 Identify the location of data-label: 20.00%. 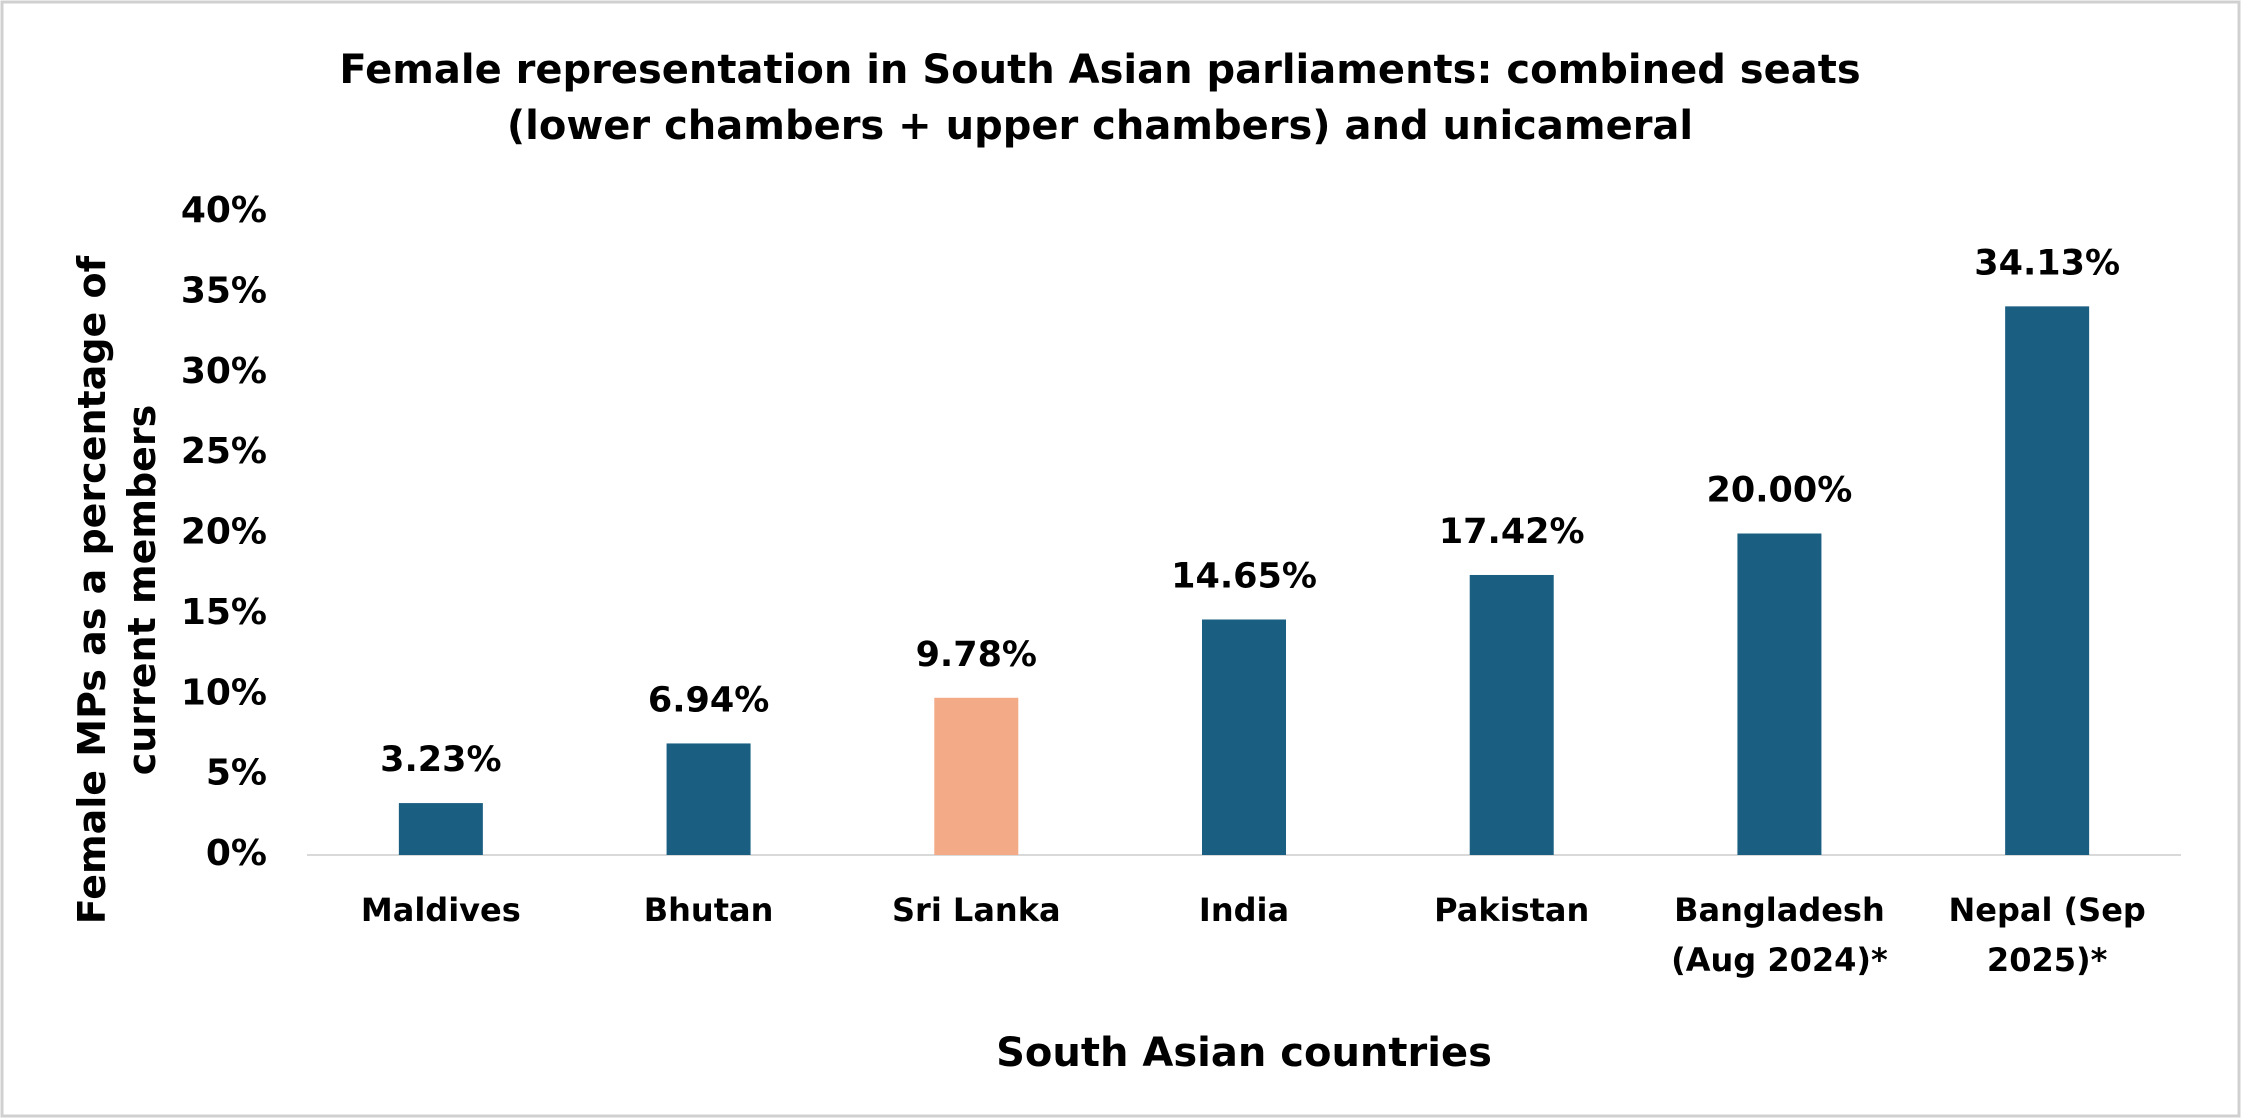
(1780, 491).